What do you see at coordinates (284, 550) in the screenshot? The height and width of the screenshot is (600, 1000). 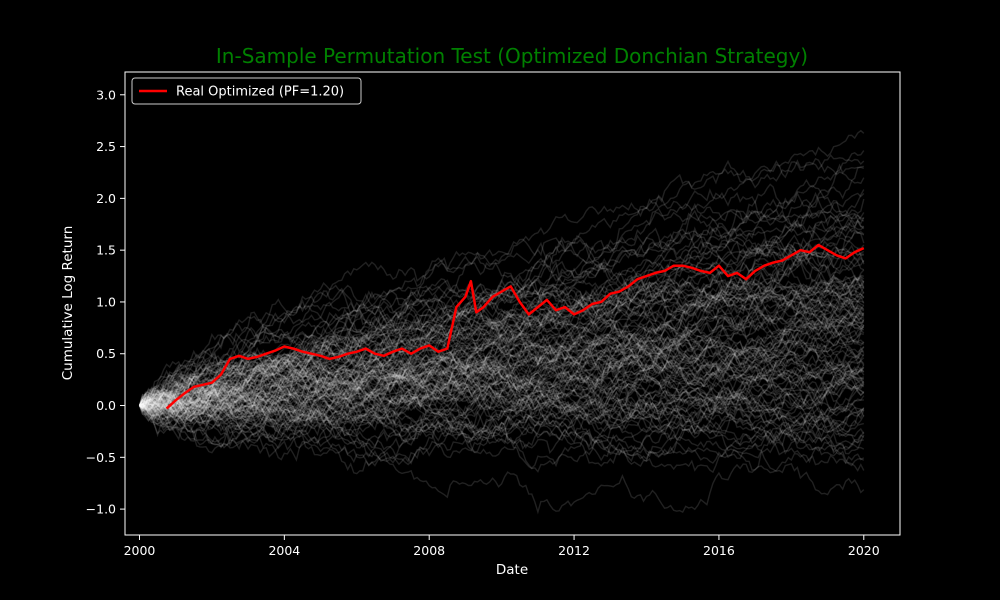 I see `x-tick-label: 2004` at bounding box center [284, 550].